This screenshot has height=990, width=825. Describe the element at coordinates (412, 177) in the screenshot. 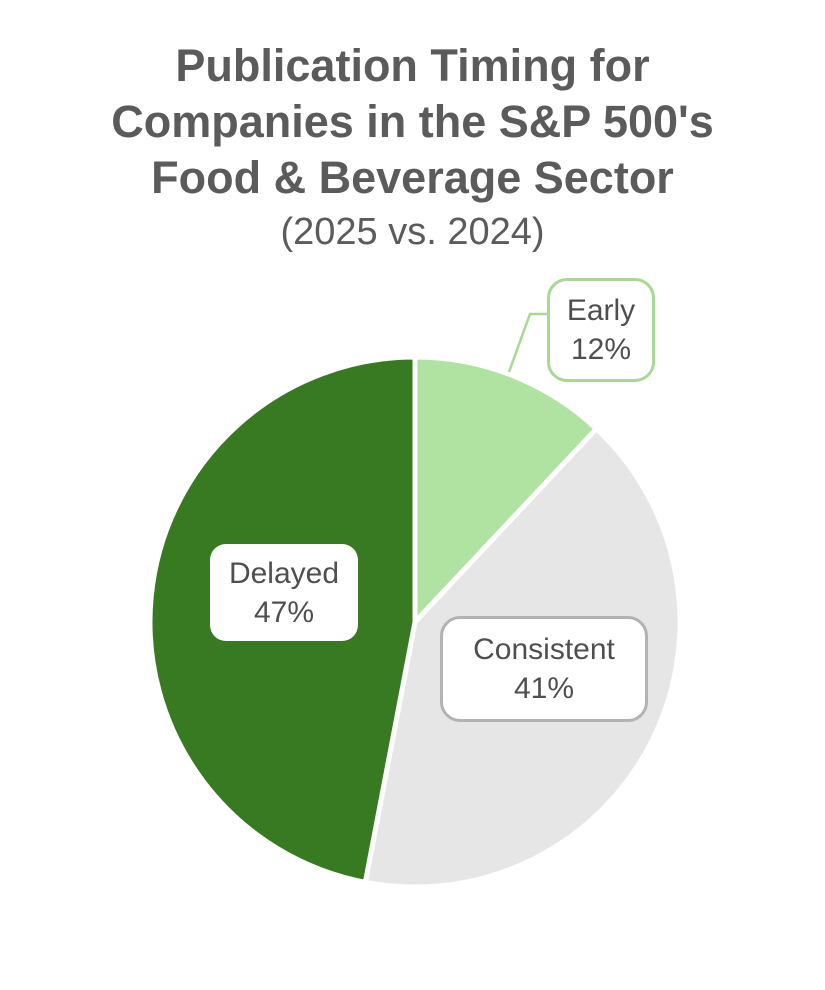

I see `chart-title-line-3: Food & Beverage Sector` at that location.